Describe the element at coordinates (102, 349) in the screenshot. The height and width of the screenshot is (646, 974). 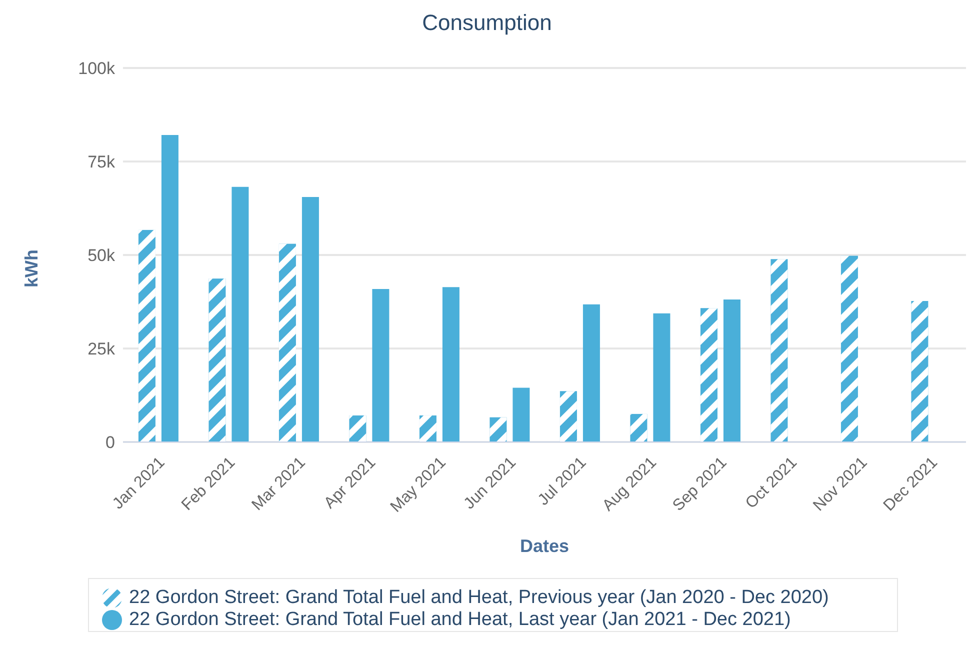
I see `y-tick-label: 25k` at that location.